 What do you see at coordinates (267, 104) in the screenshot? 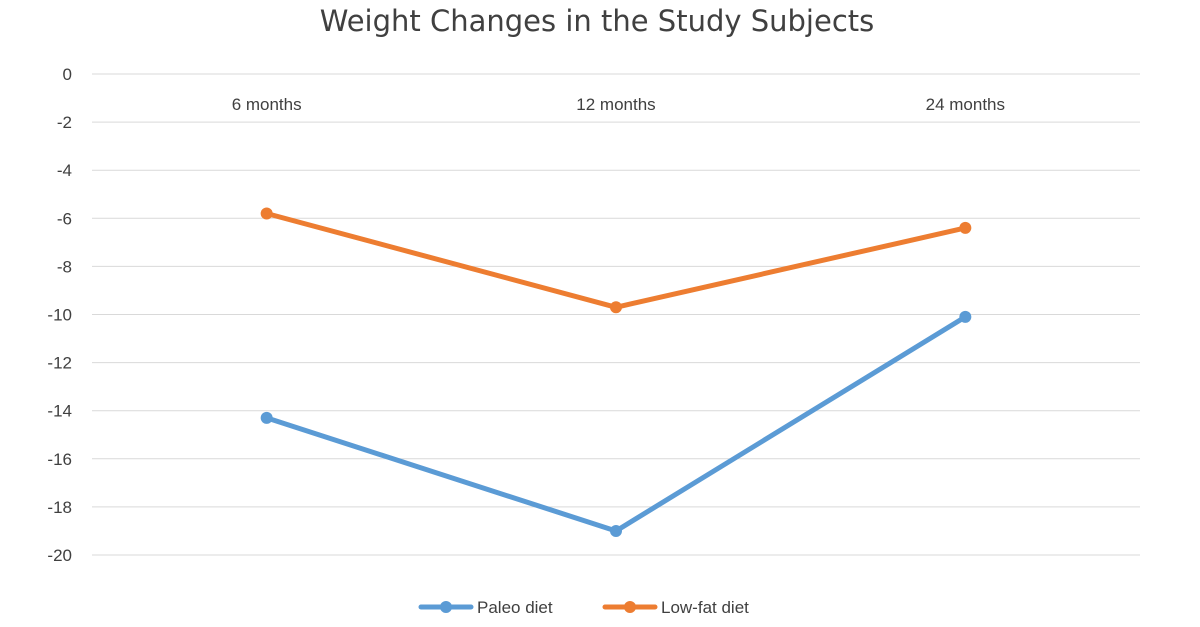
I see `x-tick-label: 6 months` at bounding box center [267, 104].